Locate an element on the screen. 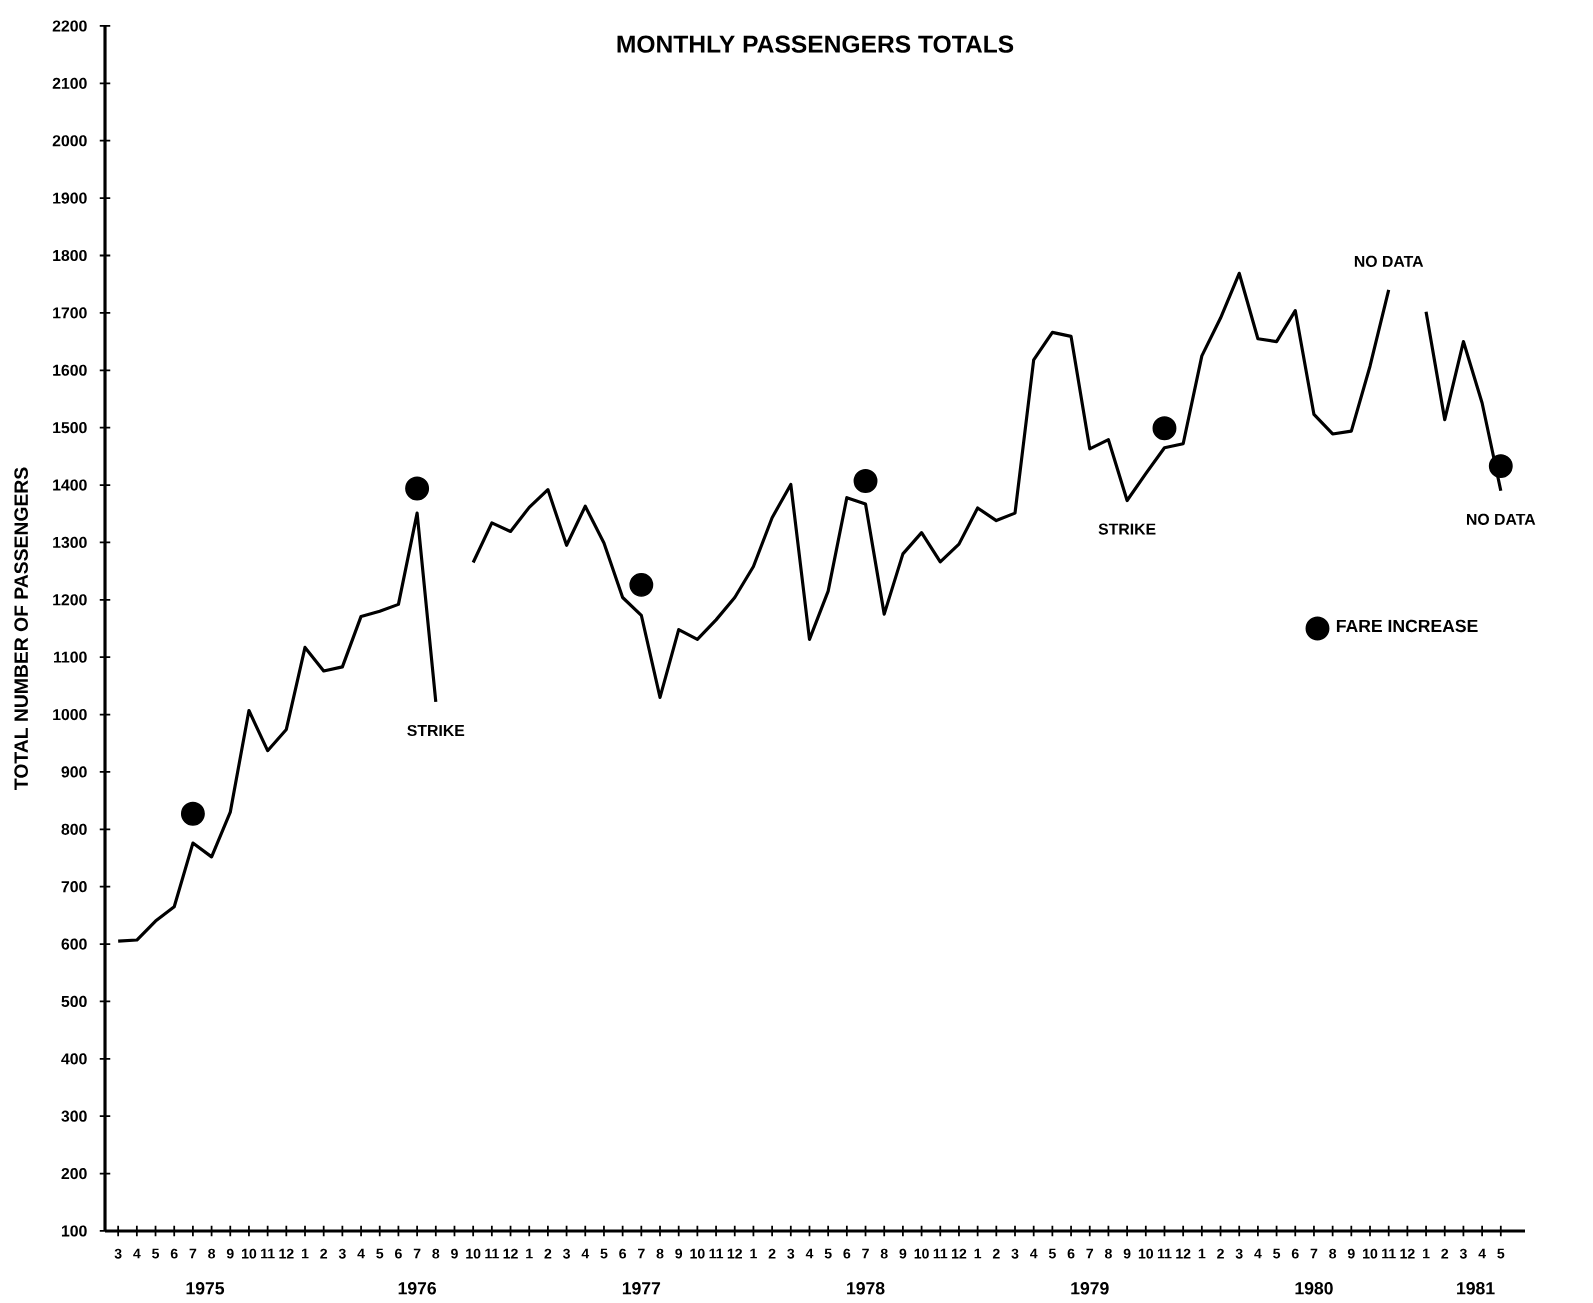 Image resolution: width=1593 pixels, height=1303 pixels. y-tick-label: 500 is located at coordinates (74, 1001).